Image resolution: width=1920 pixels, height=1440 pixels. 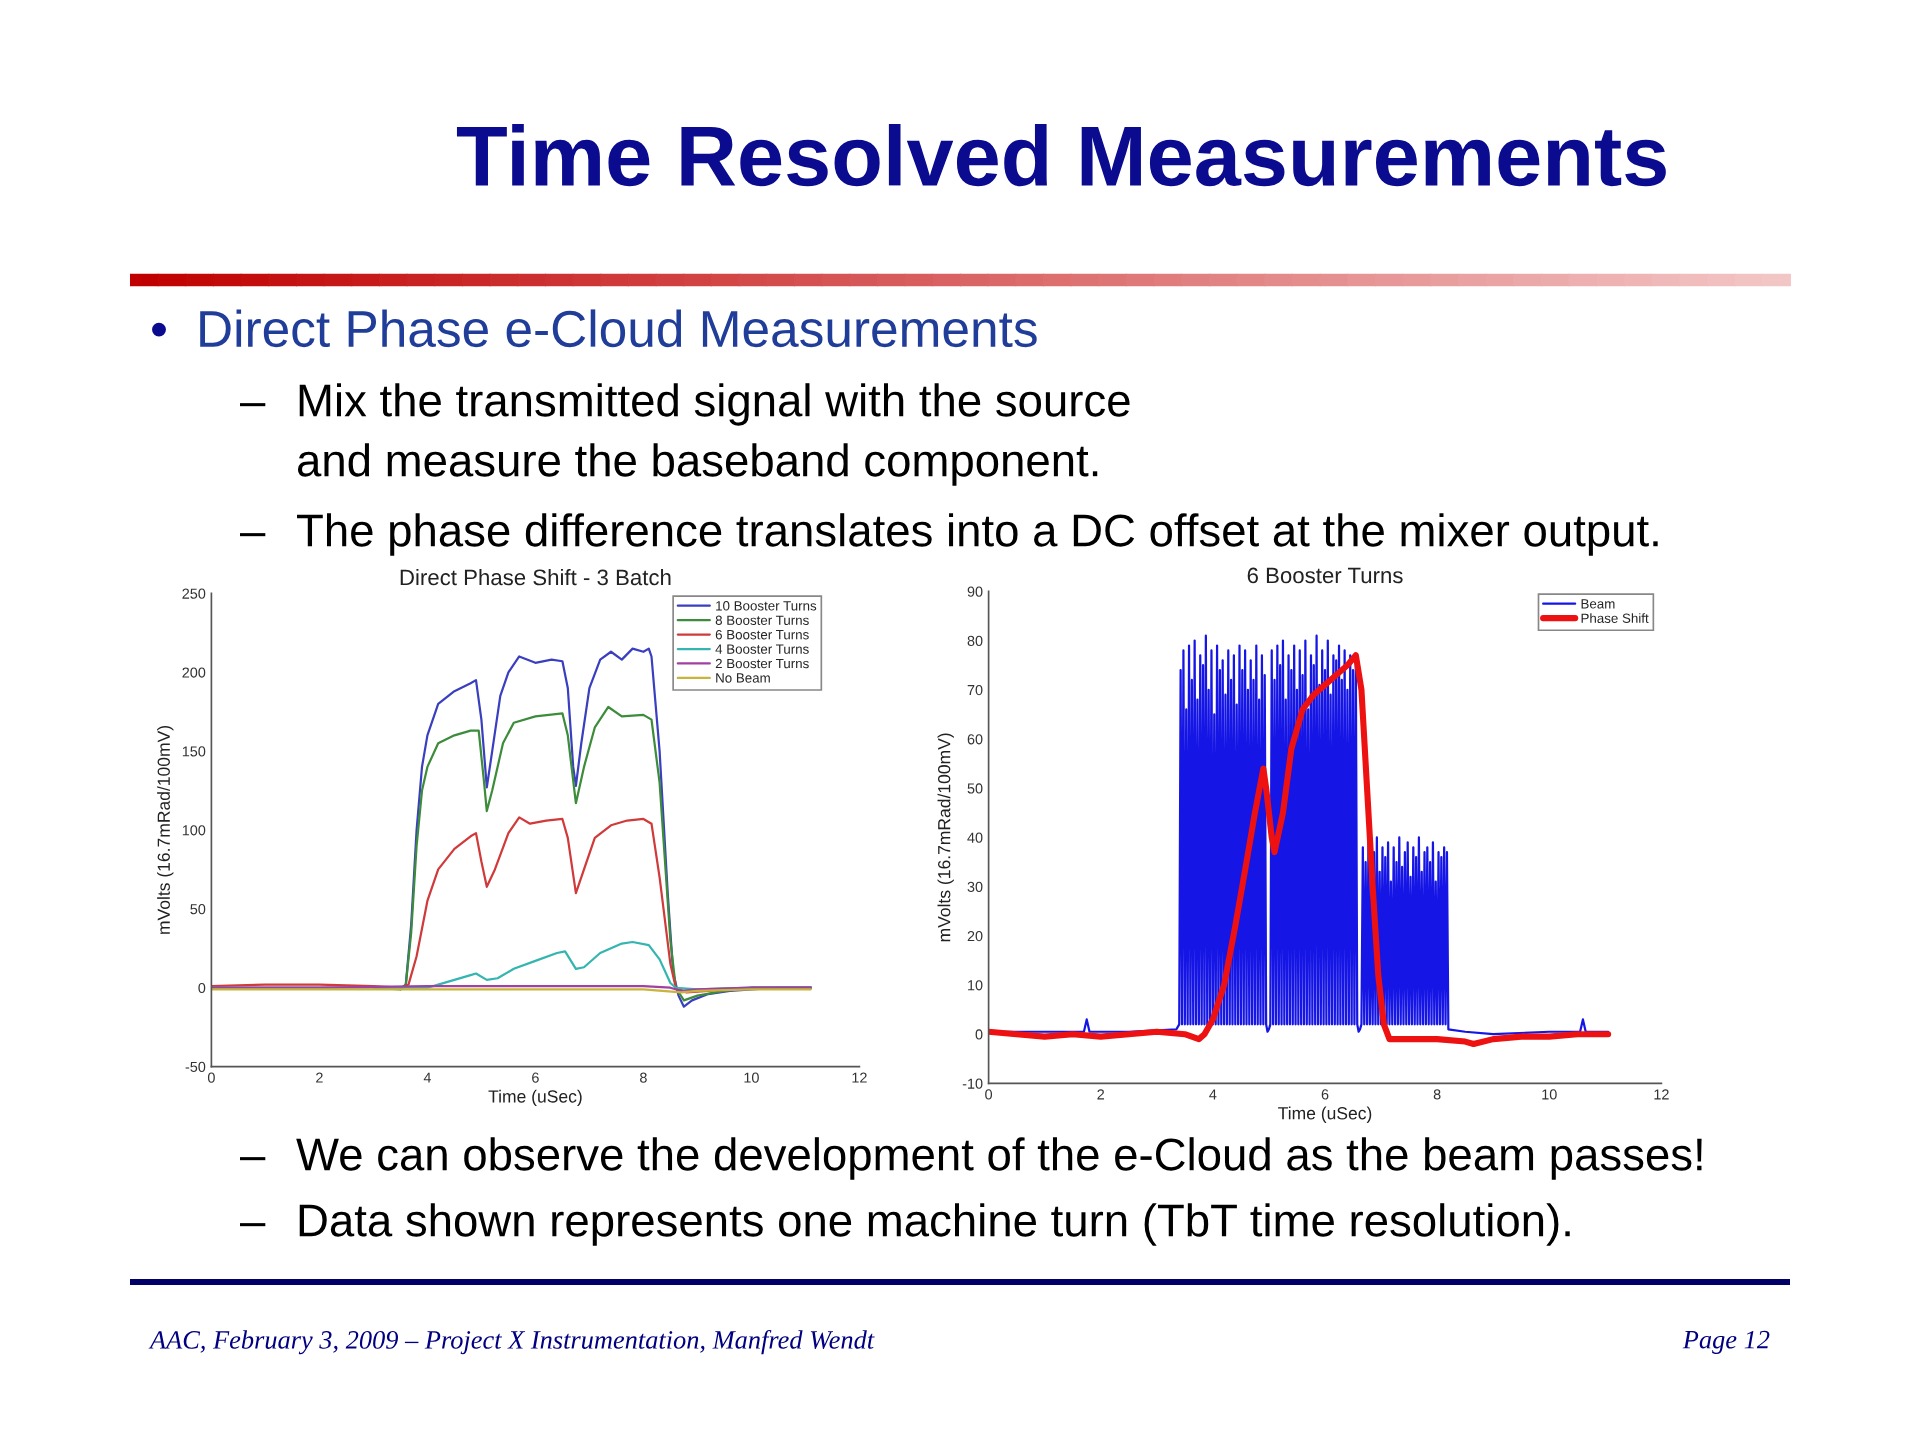 What do you see at coordinates (905, 1224) in the screenshot?
I see `text: – Data shown represents one machine turn (TbT time resolution).` at bounding box center [905, 1224].